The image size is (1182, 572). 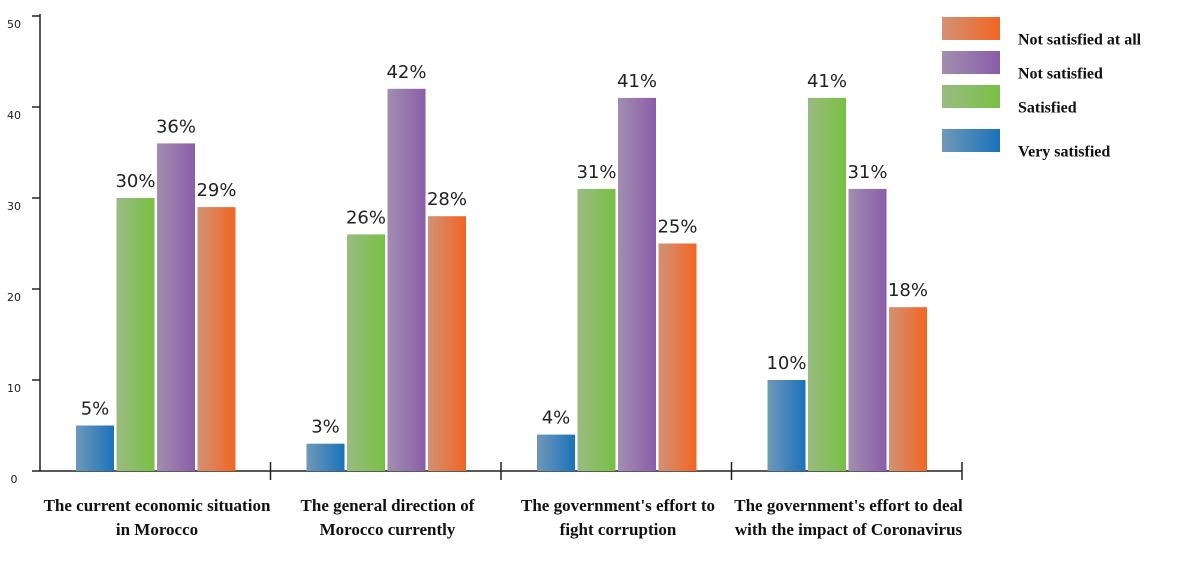 I want to click on legend-label: Not satisfied at all, so click(x=1080, y=40).